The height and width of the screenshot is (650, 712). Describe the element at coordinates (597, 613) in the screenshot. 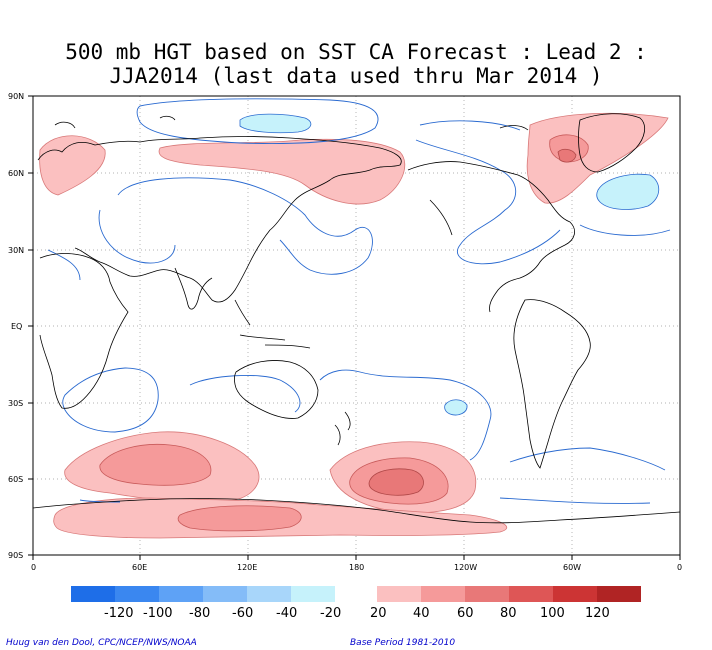

I see `colorbar-label-120: 120` at that location.